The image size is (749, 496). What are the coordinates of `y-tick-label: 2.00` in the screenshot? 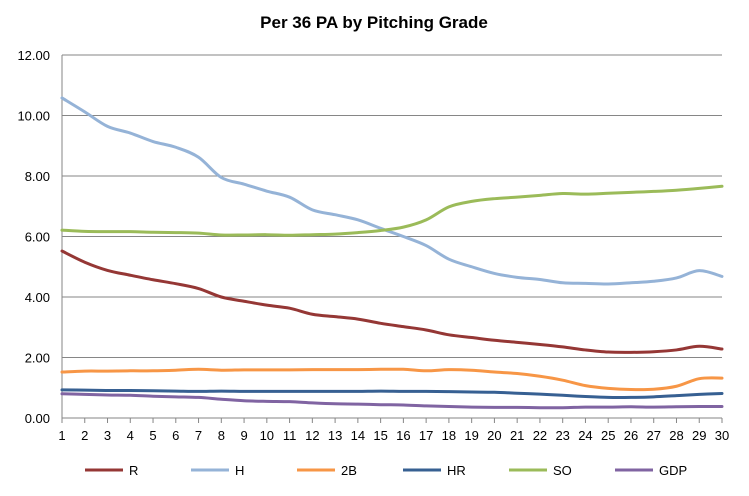 It's located at (37, 358).